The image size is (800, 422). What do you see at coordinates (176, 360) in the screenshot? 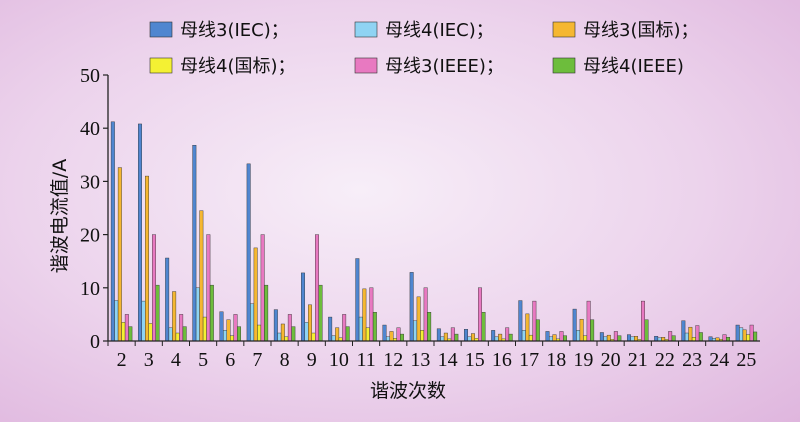
I see `x-tick-label: 4` at bounding box center [176, 360].